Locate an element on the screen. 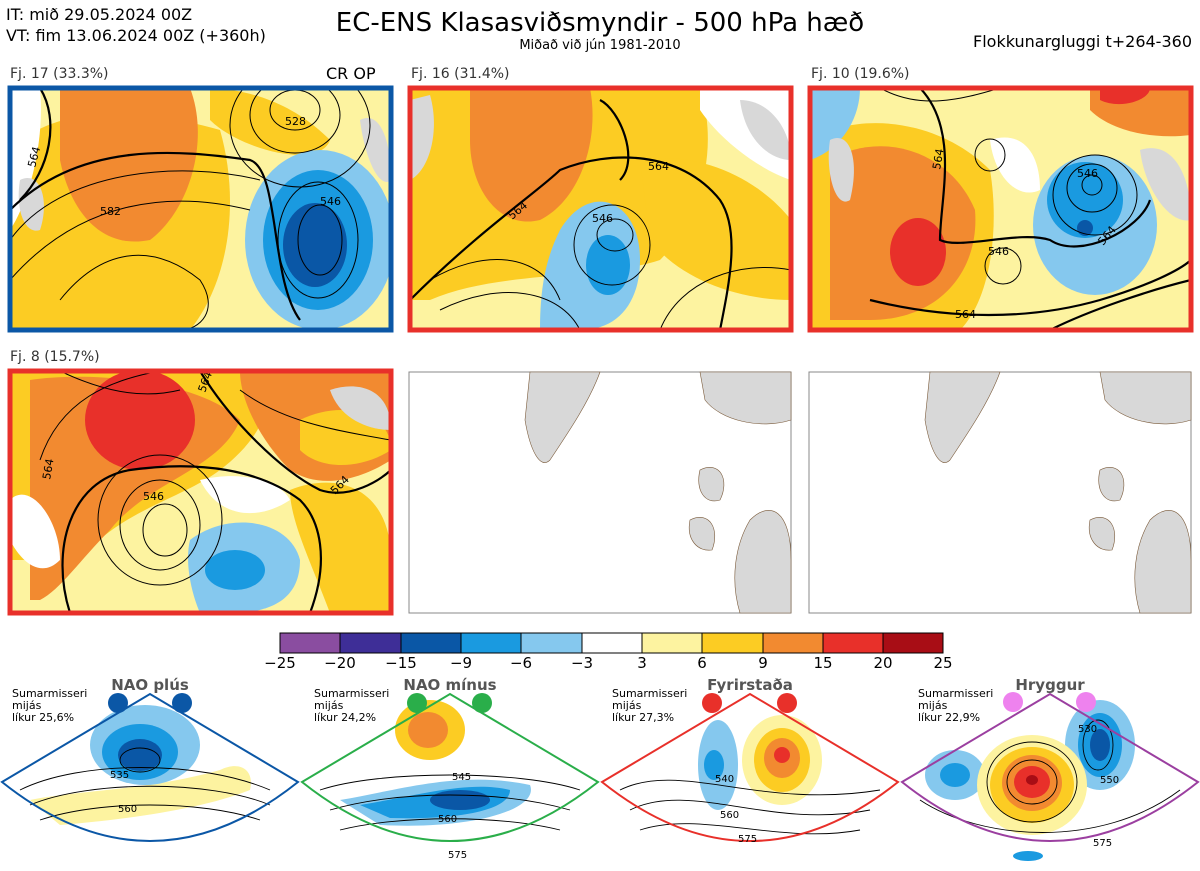  contour-label: 545 is located at coordinates (461, 777).